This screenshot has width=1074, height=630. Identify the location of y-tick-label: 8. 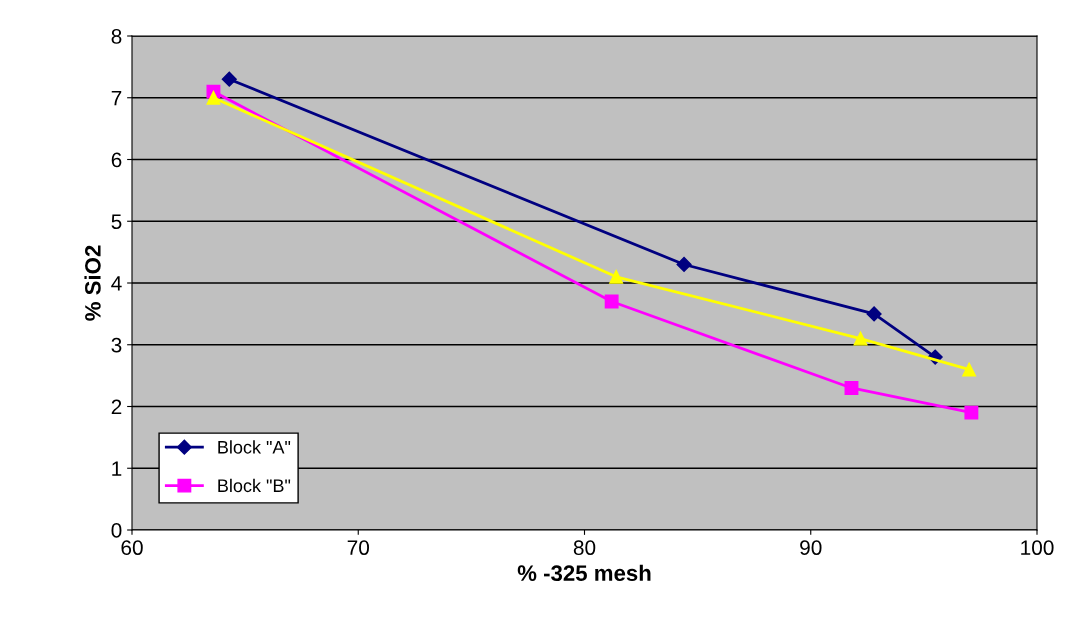
(116, 36).